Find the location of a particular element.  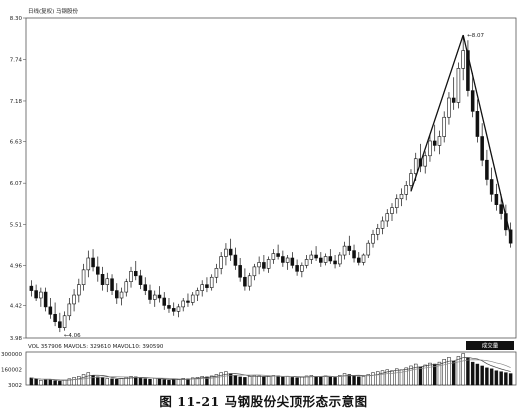

low-label: ←4.06 is located at coordinates (72, 336).